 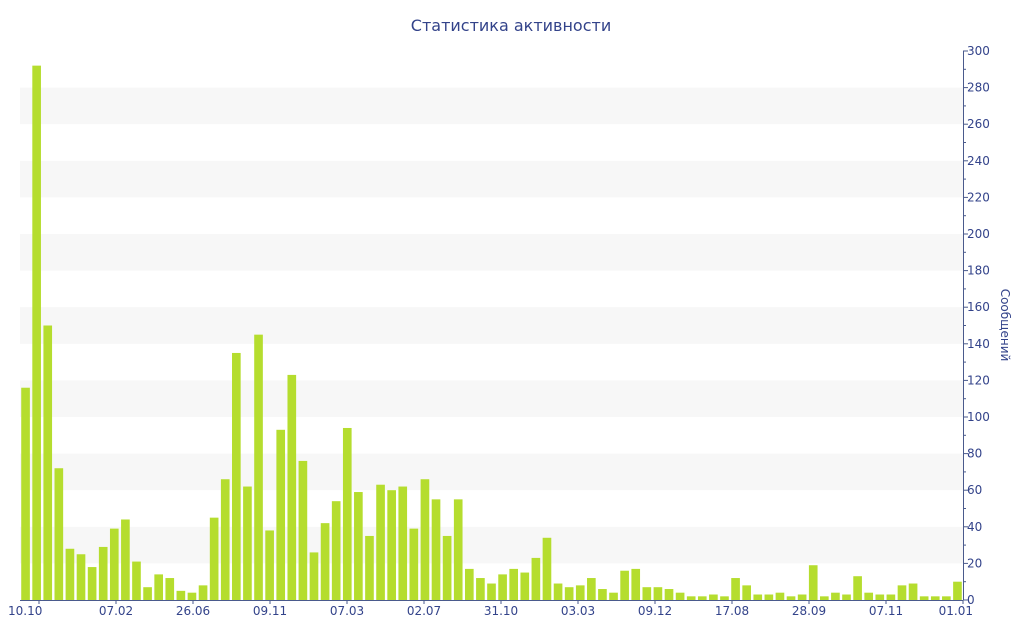 I want to click on y-tick-label: 280, so click(x=978, y=88).